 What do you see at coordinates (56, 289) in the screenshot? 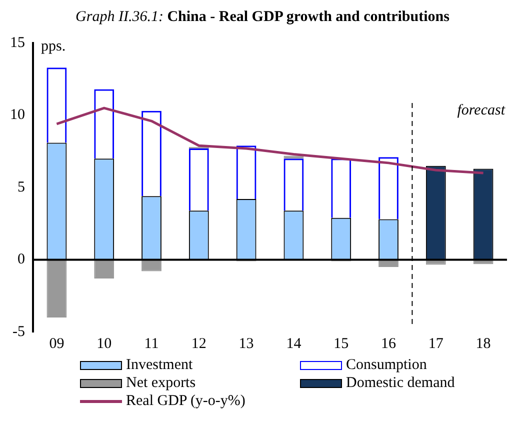
I see `bar` at bounding box center [56, 289].